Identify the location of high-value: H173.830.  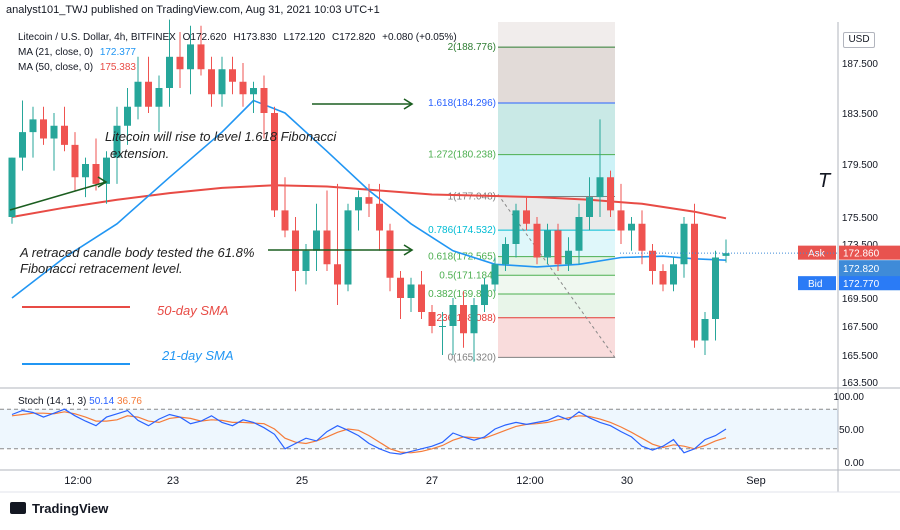
(255, 37).